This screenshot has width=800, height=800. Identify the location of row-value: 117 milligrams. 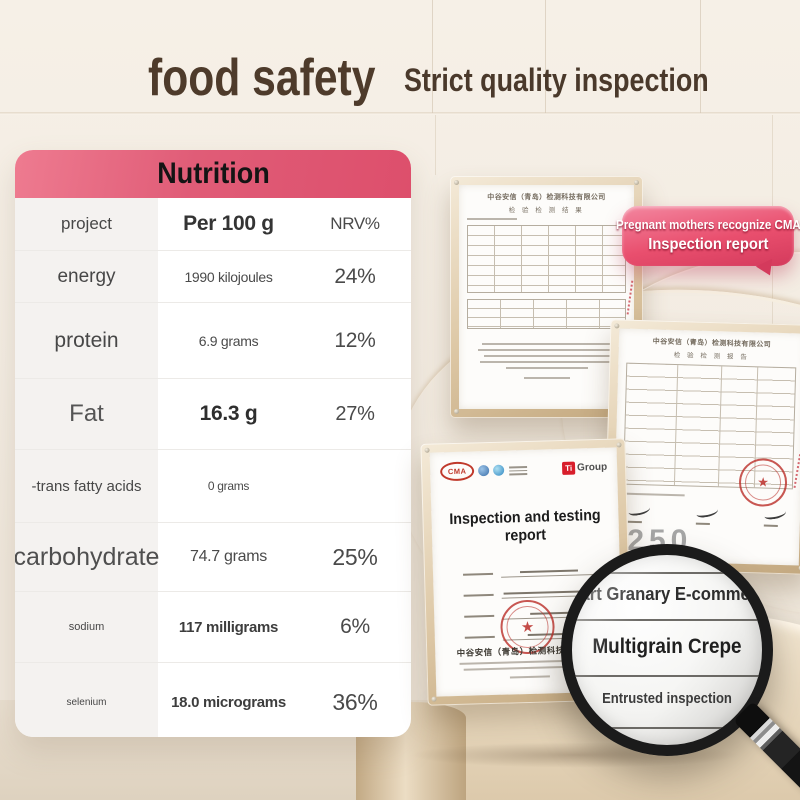
(228, 627).